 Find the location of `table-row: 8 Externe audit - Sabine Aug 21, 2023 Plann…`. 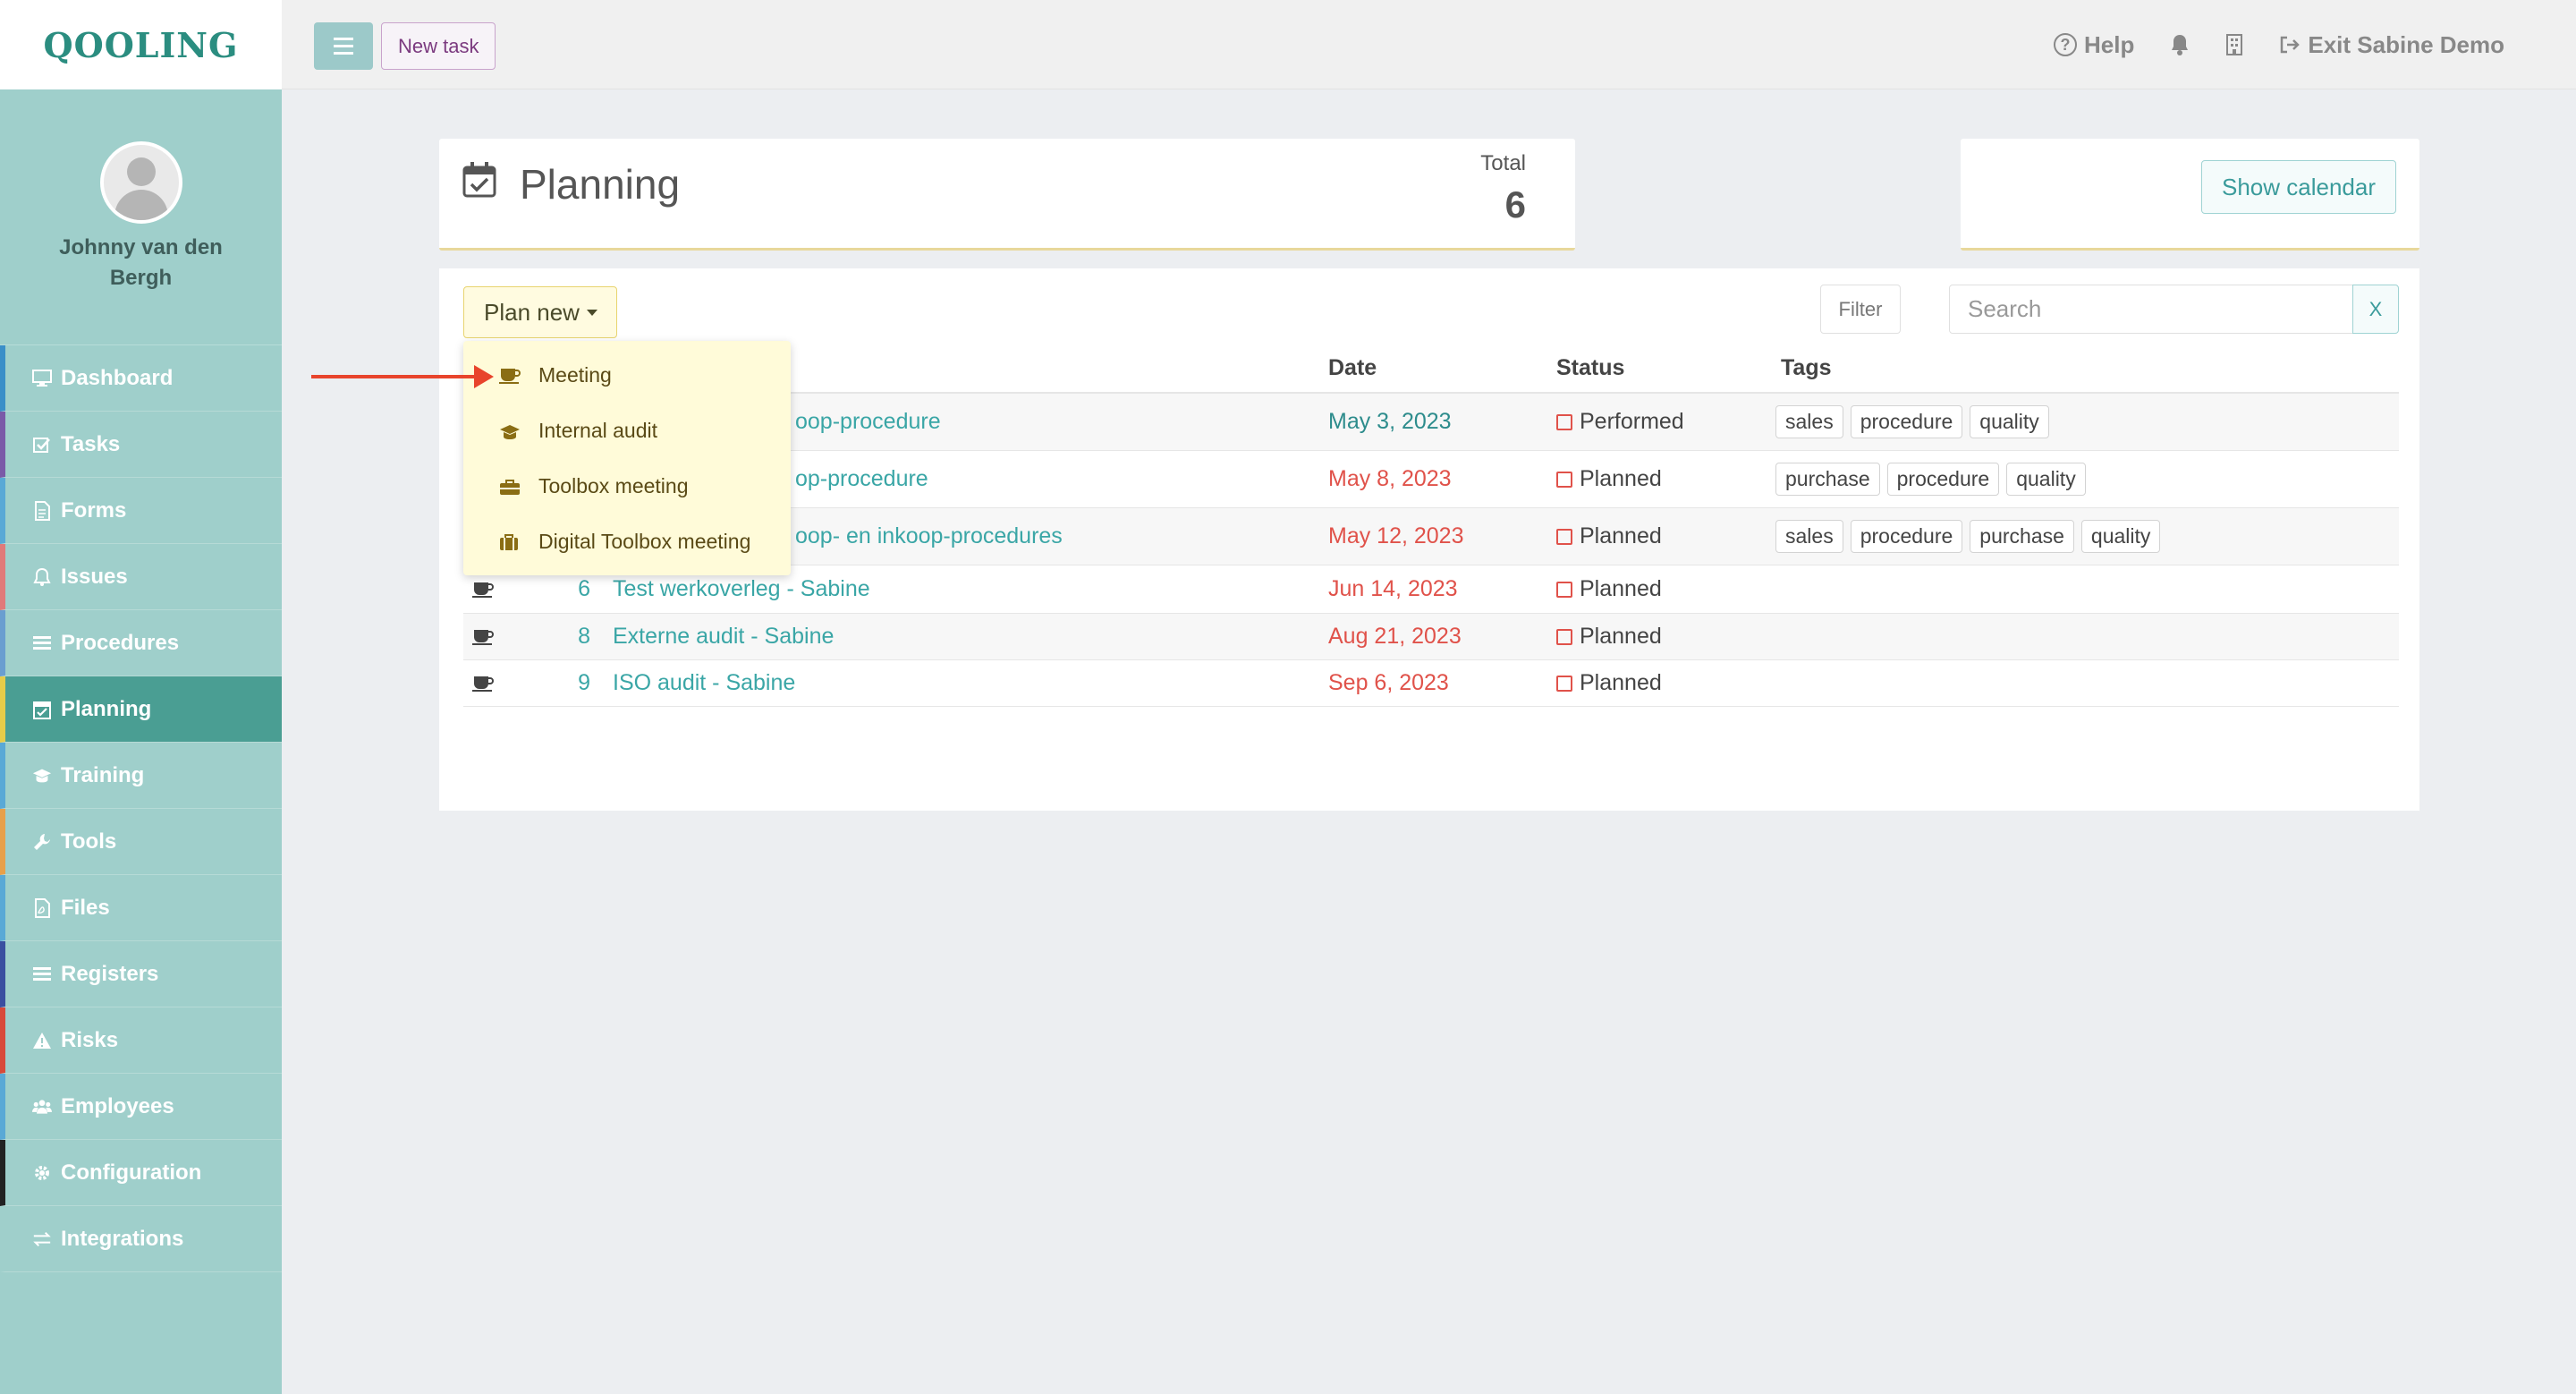

table-row: 8 Externe audit - Sabine Aug 21, 2023 Plann… is located at coordinates (1431, 637).